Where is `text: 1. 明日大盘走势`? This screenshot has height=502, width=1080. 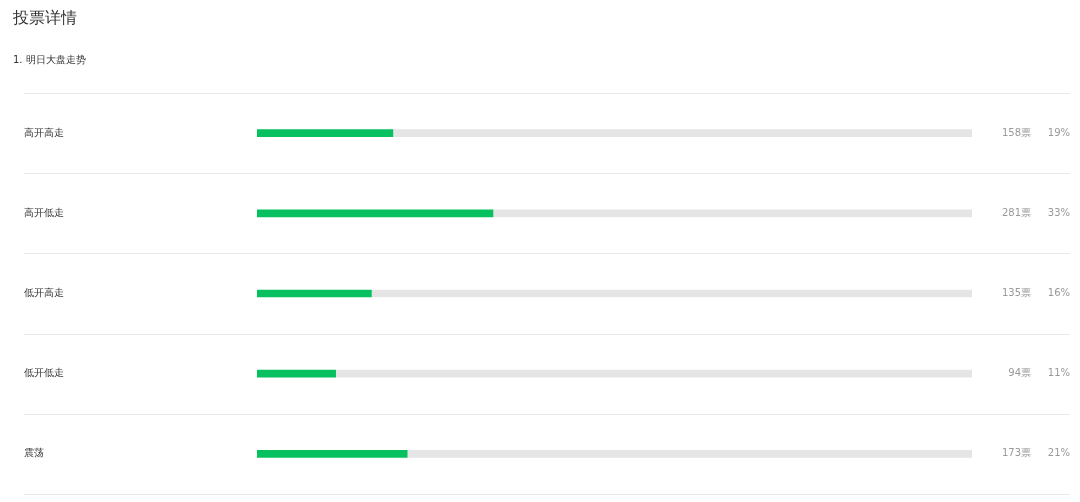 text: 1. 明日大盘走势 is located at coordinates (49, 60).